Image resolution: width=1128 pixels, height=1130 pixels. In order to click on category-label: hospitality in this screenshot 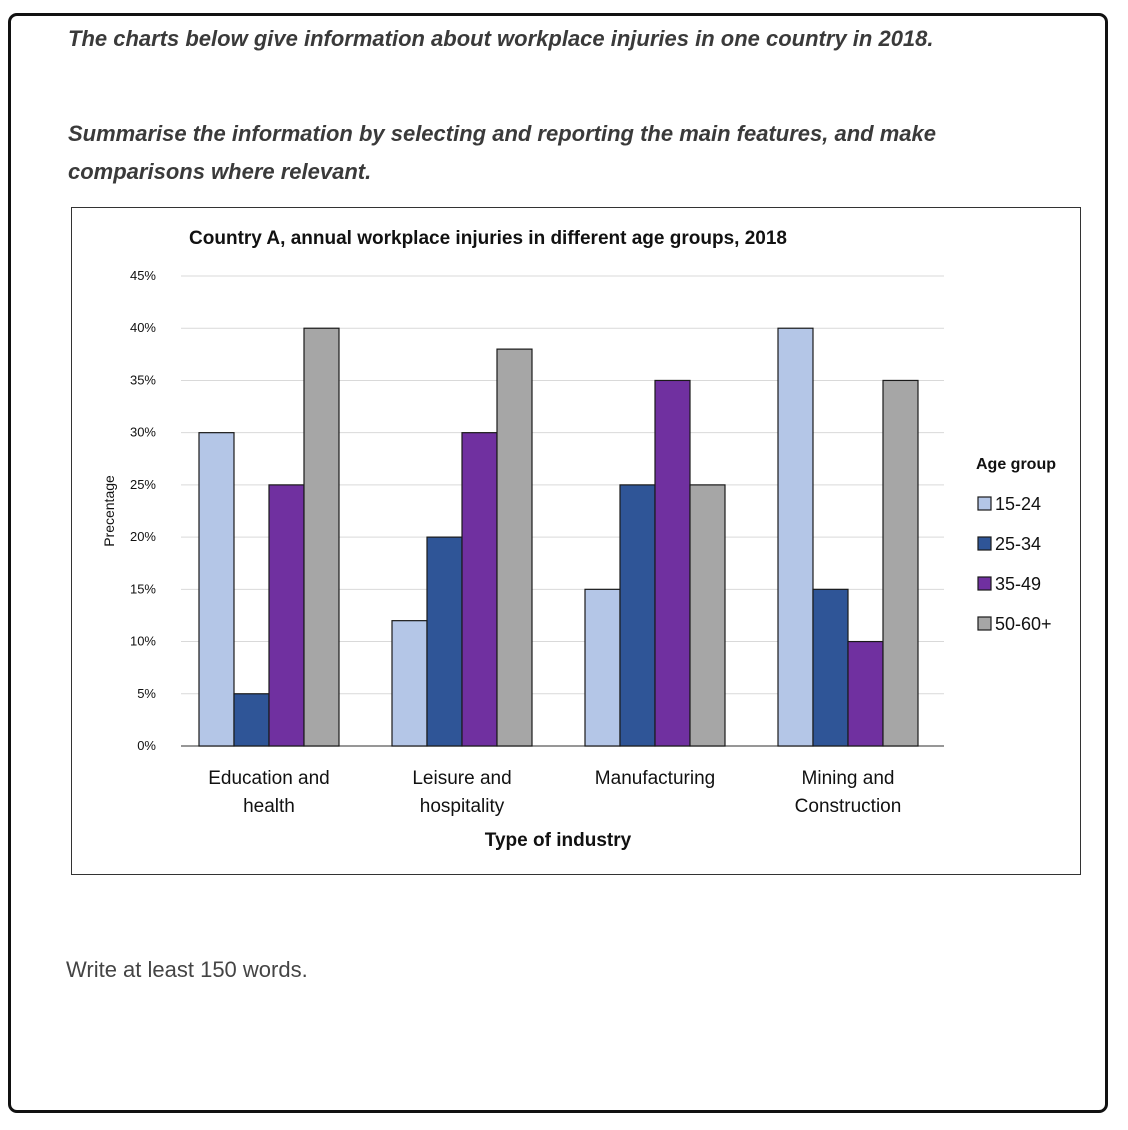, I will do `click(462, 806)`.